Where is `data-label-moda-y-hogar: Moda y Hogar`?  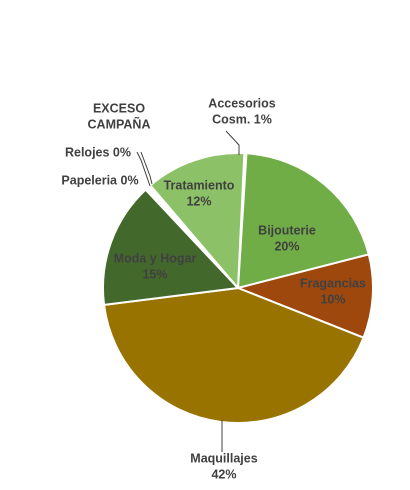
data-label-moda-y-hogar: Moda y Hogar is located at coordinates (155, 258).